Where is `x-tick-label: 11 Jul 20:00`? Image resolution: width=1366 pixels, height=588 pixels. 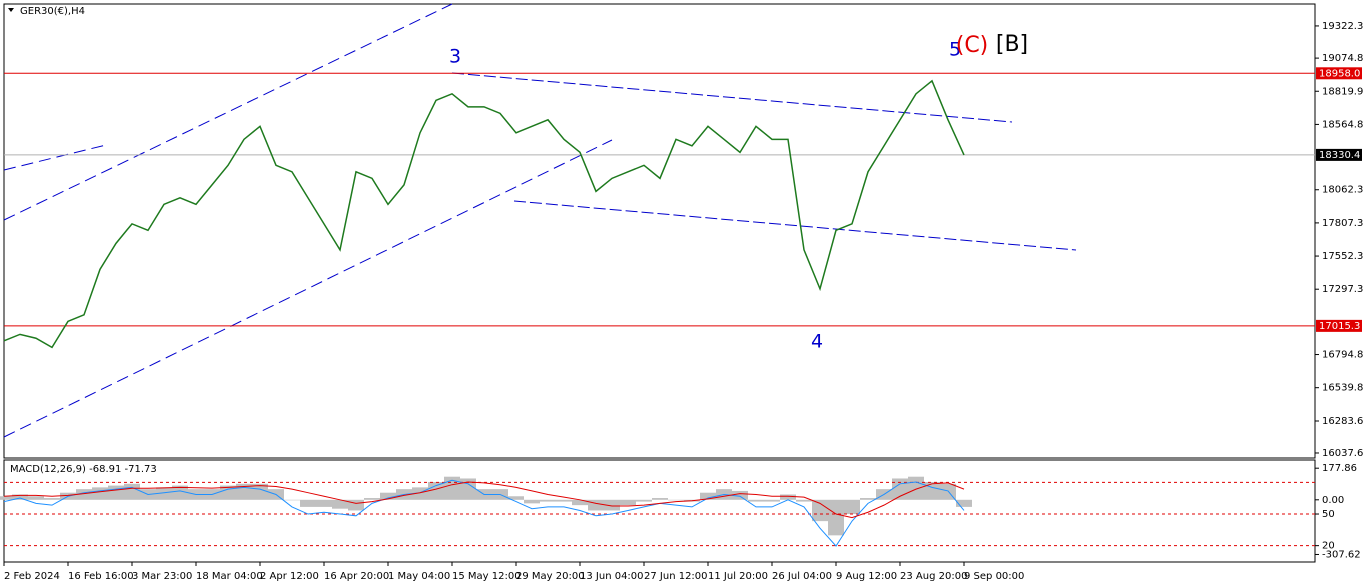 x-tick-label: 11 Jul 20:00 is located at coordinates (738, 576).